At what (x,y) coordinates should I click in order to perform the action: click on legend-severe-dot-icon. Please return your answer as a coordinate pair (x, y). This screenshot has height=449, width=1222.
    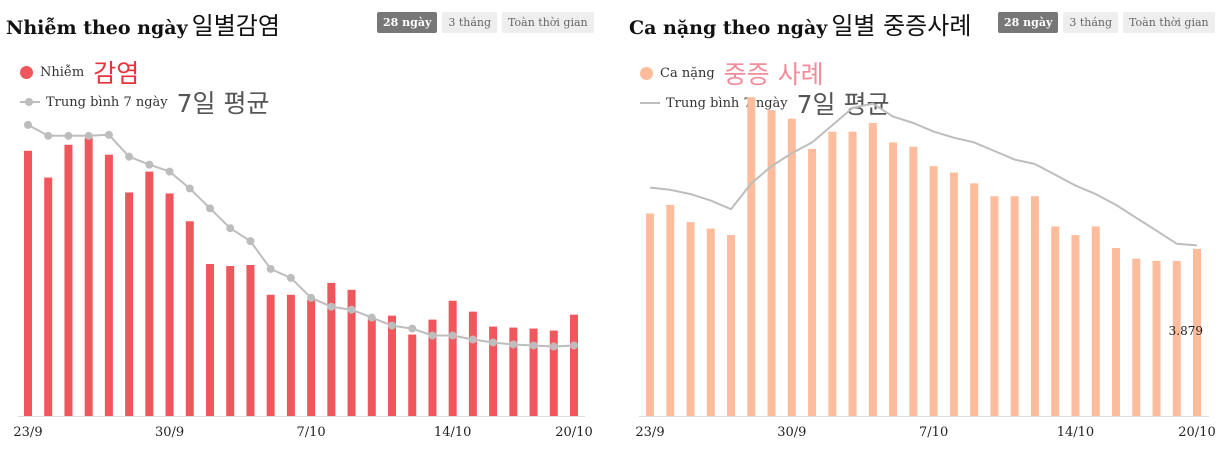
    Looking at the image, I should click on (646, 73).